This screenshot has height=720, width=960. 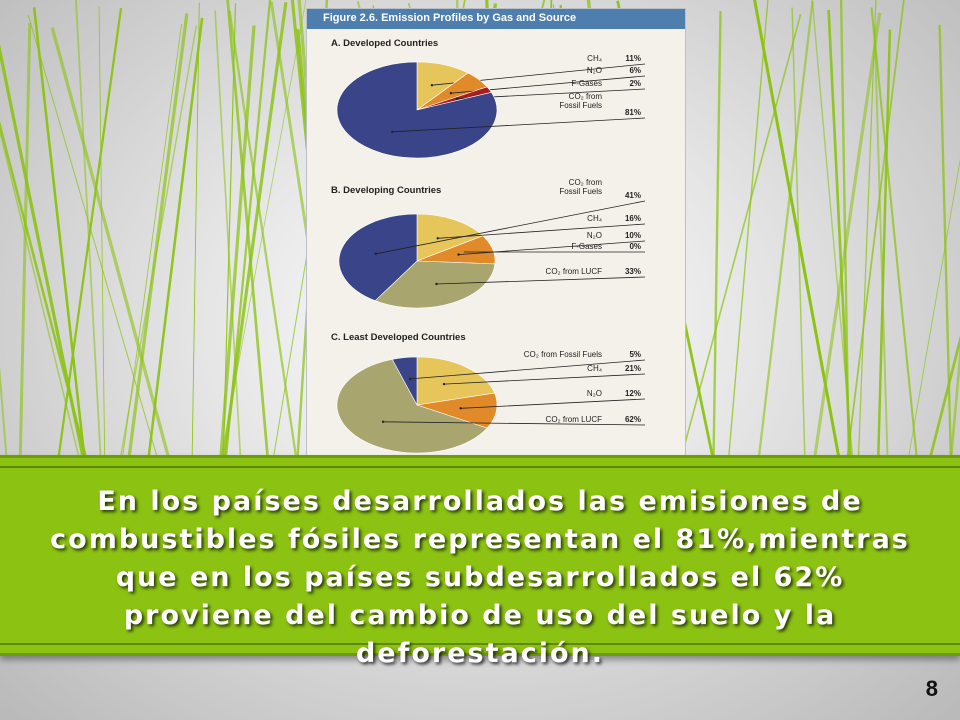 What do you see at coordinates (480, 644) in the screenshot?
I see `band-bottom-line` at bounding box center [480, 644].